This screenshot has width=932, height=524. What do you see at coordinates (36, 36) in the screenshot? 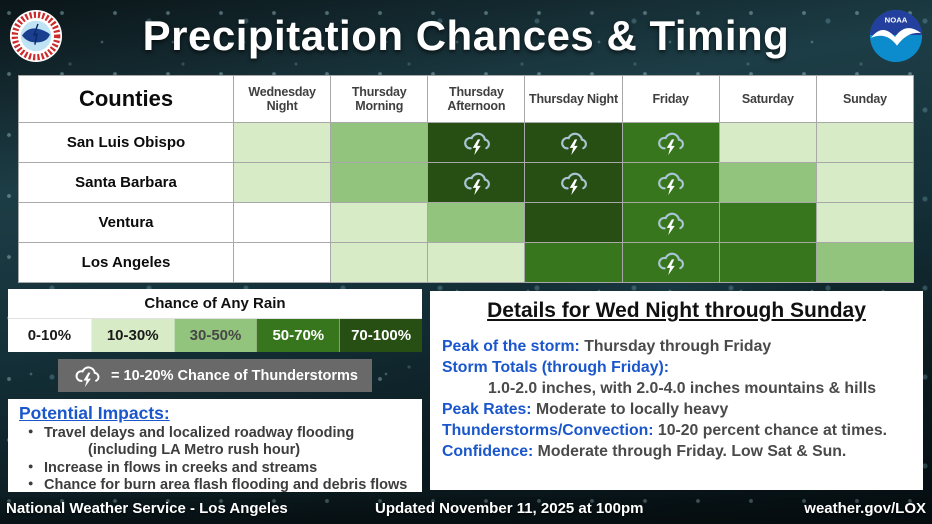
I see `nws-logo-icon` at bounding box center [36, 36].